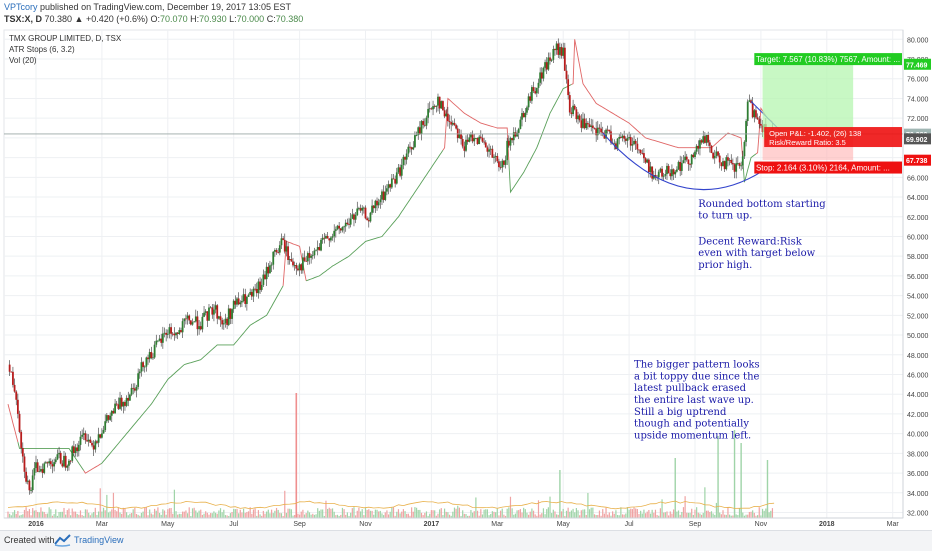 The image size is (932, 551). Describe the element at coordinates (63, 540) in the screenshot. I see `tradingview-logo-icon` at that location.